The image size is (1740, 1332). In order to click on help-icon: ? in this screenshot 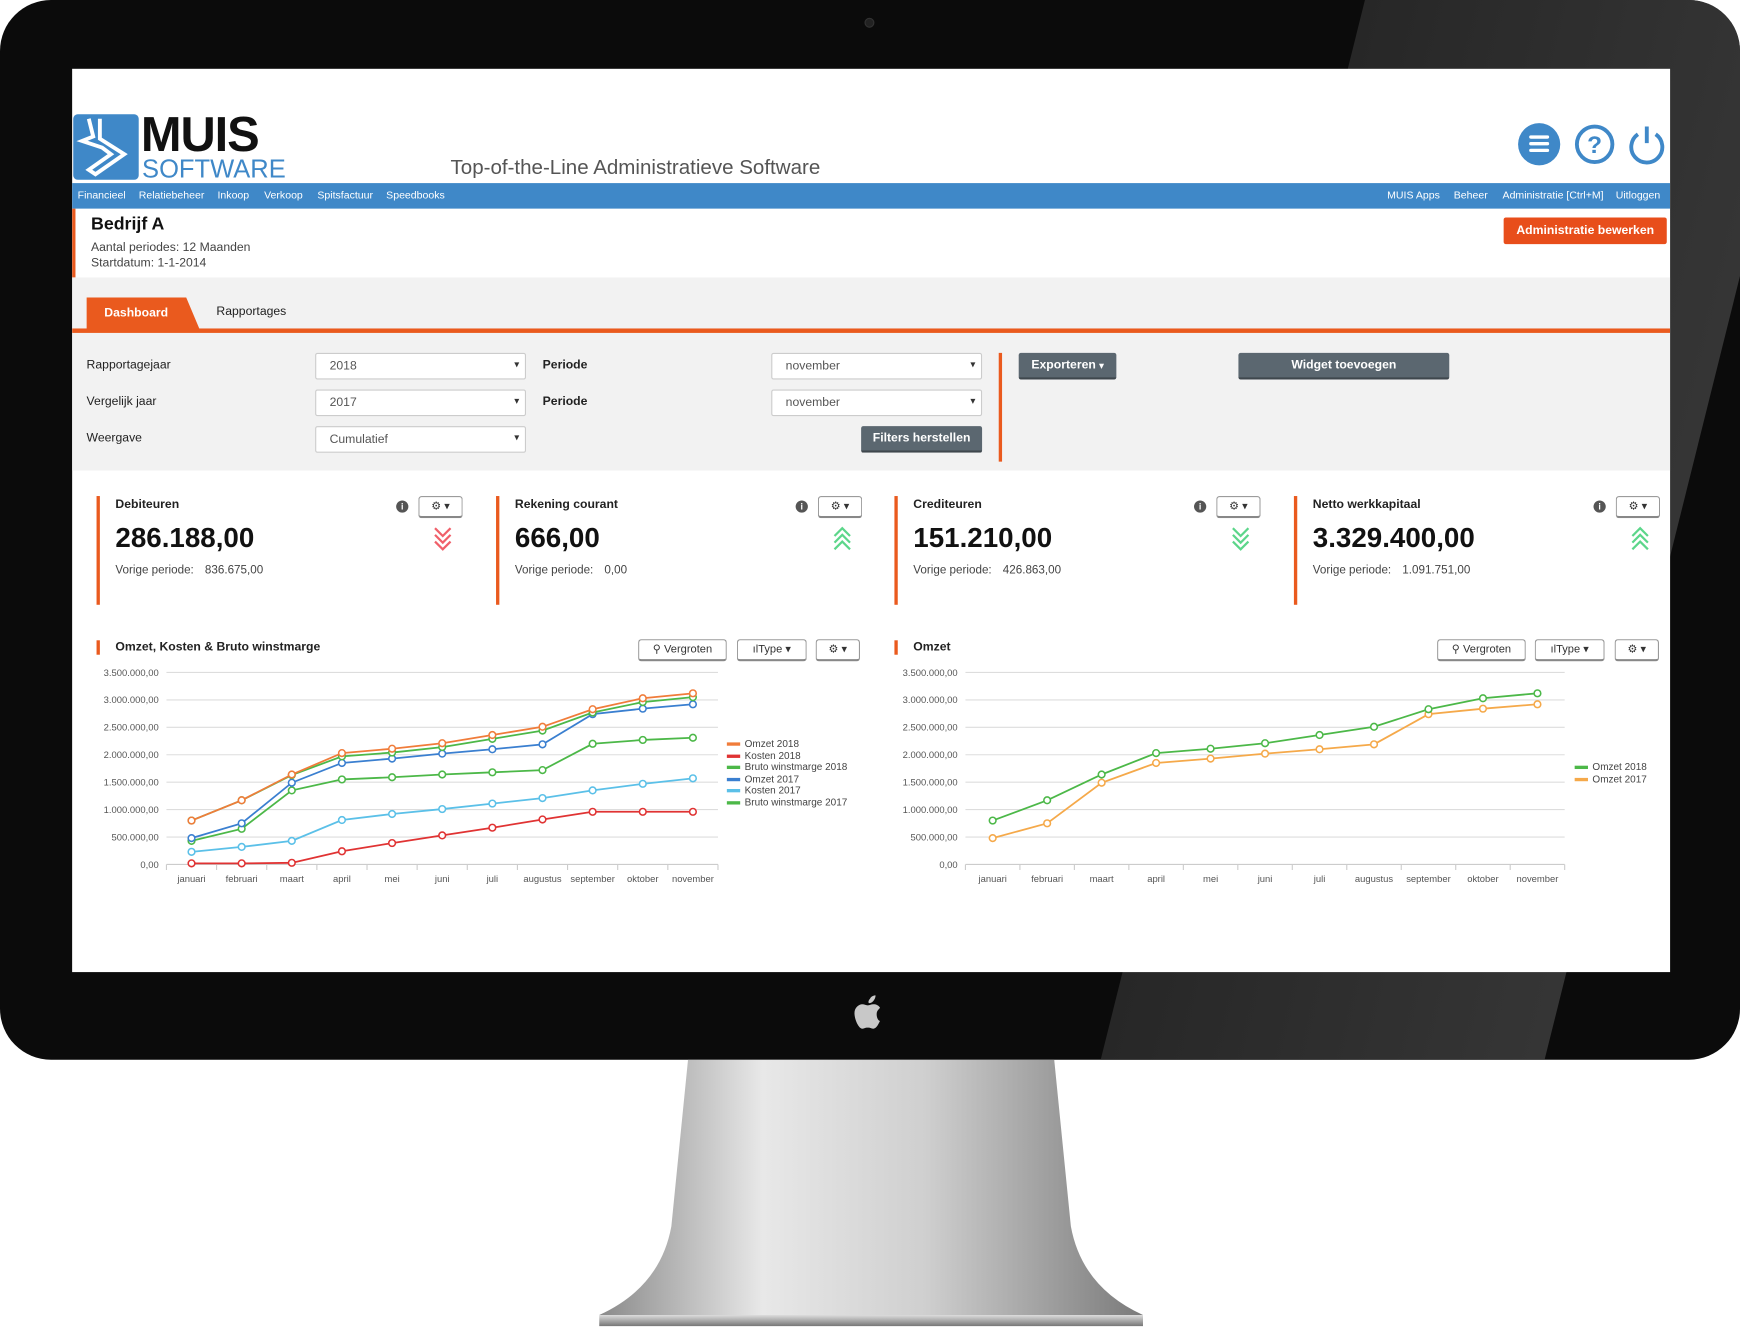, I will do `click(1595, 144)`.